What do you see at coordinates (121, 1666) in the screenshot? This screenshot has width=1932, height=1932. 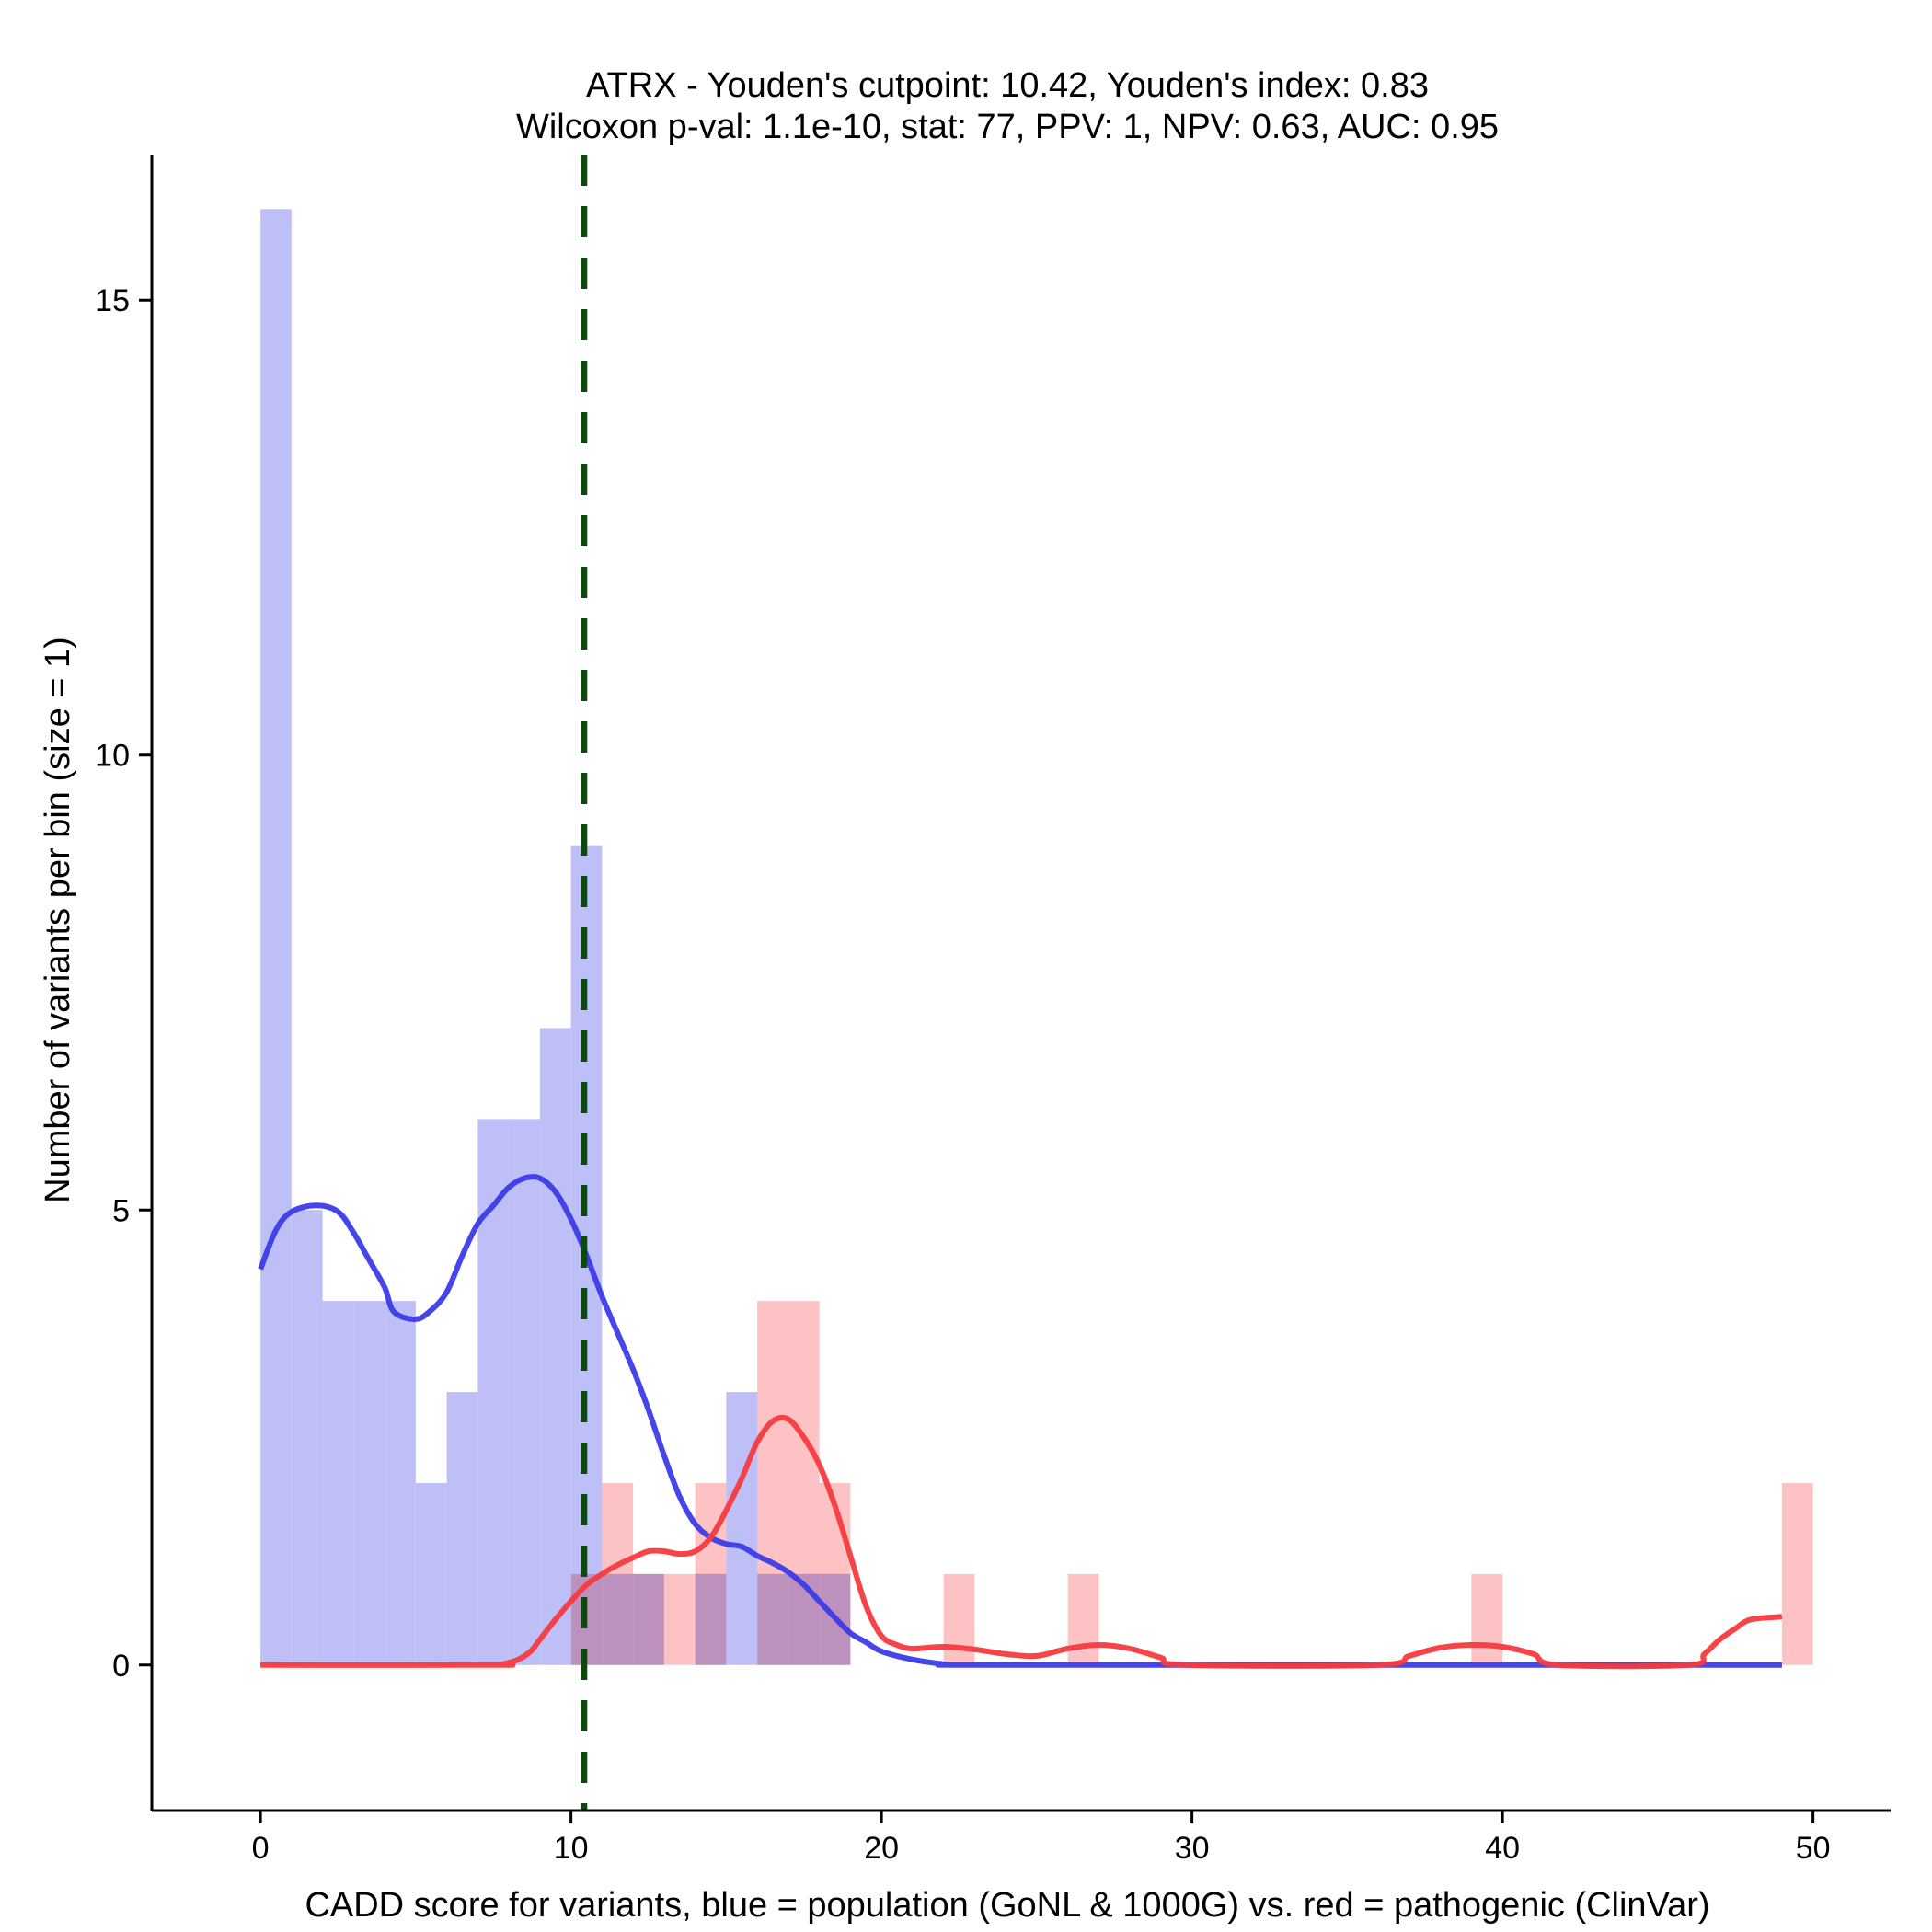 I see `y-tick-label-0: 0` at bounding box center [121, 1666].